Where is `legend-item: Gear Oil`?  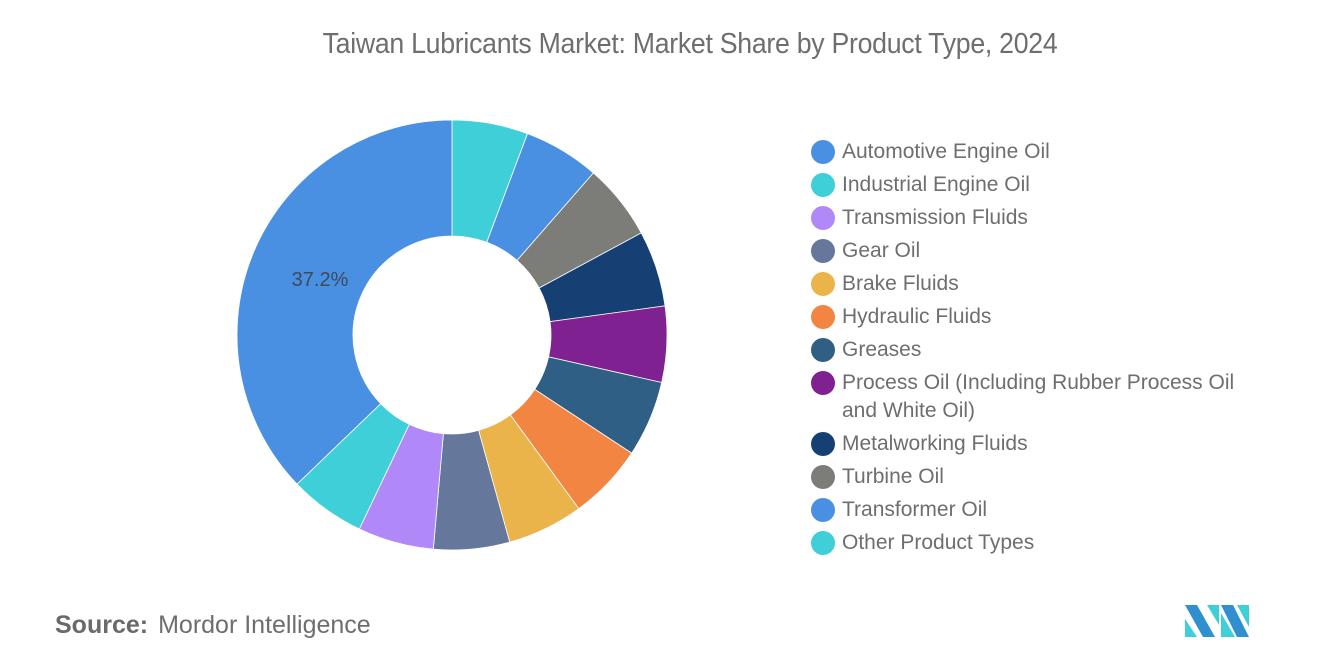 legend-item: Gear Oil is located at coordinates (1046, 251).